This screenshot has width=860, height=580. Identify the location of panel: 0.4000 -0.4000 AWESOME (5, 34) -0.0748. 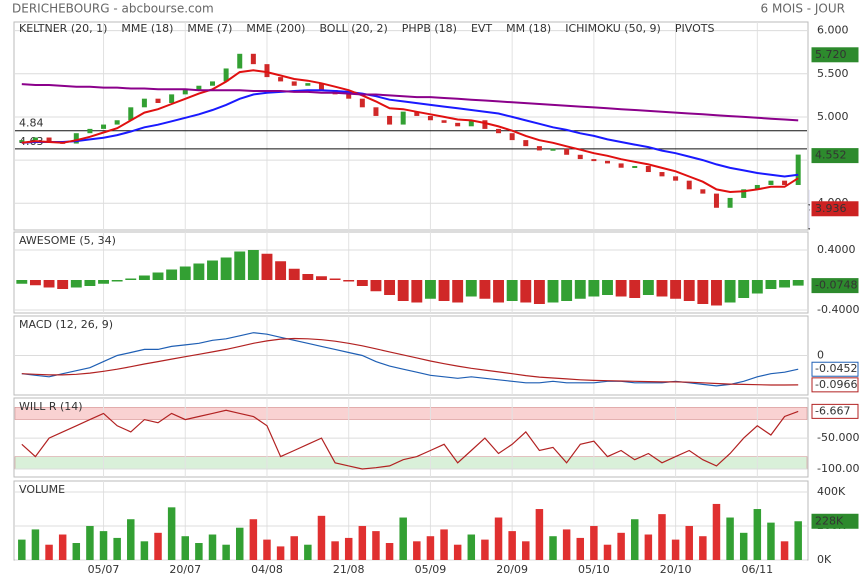
(436, 273).